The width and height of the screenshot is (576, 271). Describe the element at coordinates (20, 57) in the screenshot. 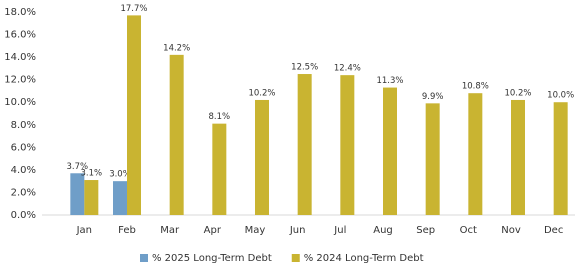

I see `y-tick-label: 14.0%` at that location.